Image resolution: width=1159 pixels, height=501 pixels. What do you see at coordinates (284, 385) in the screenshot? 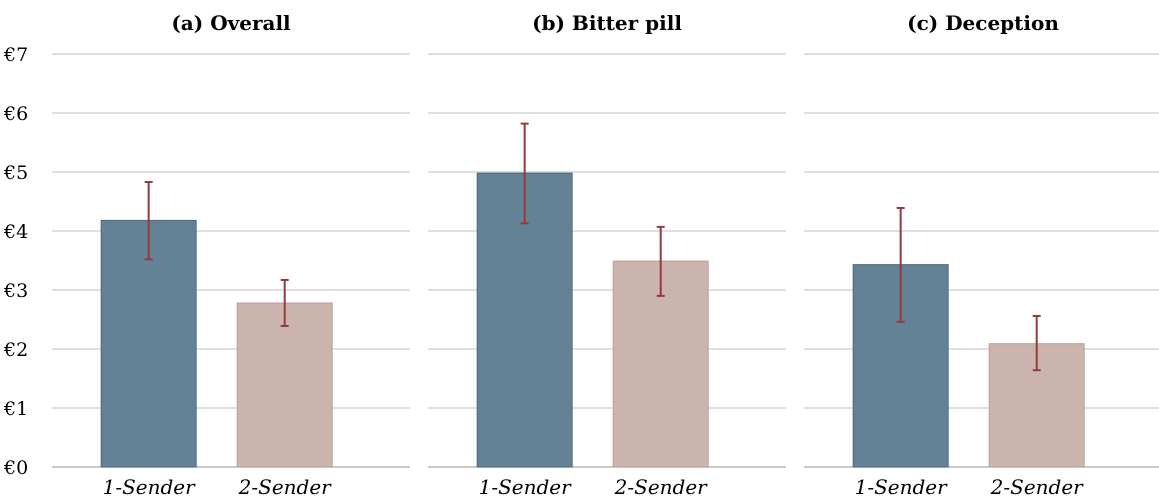
I see `bar-2-sender` at bounding box center [284, 385].